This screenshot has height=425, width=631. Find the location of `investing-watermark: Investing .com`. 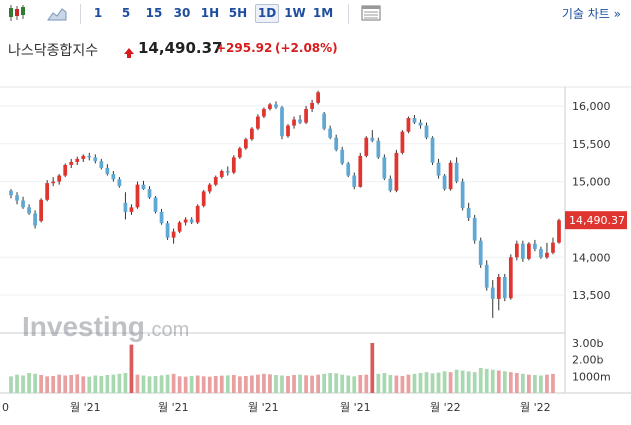

investing-watermark: Investing .com is located at coordinates (105, 326).